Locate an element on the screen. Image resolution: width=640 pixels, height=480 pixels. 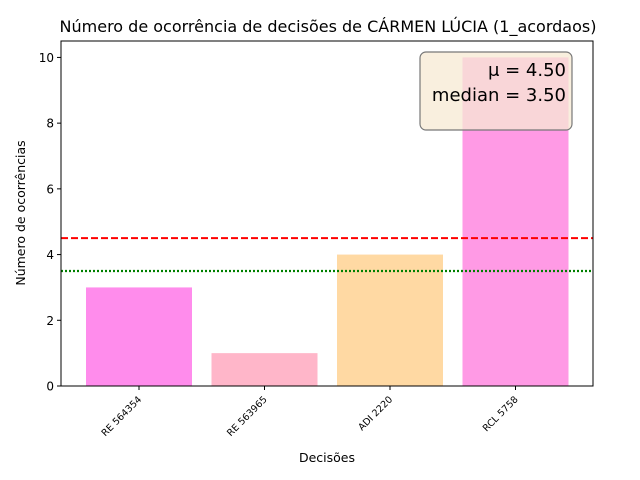
y-tick-label: 2 is located at coordinates (50, 321).